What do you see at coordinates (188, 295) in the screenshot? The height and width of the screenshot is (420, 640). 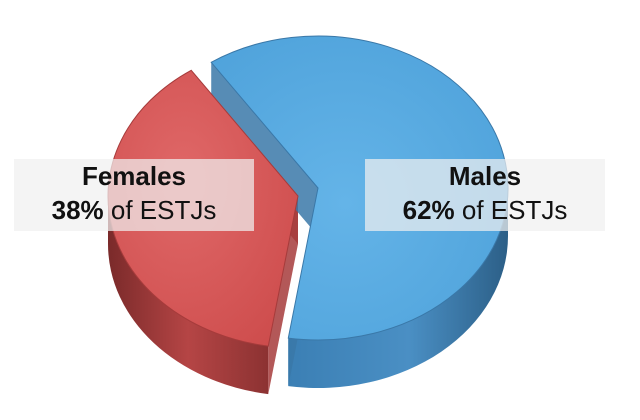 I see `pie-side-females` at bounding box center [188, 295].